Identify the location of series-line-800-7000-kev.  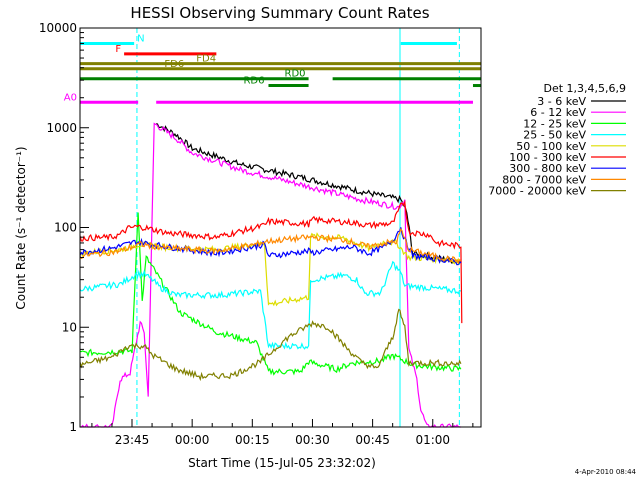
(270, 246).